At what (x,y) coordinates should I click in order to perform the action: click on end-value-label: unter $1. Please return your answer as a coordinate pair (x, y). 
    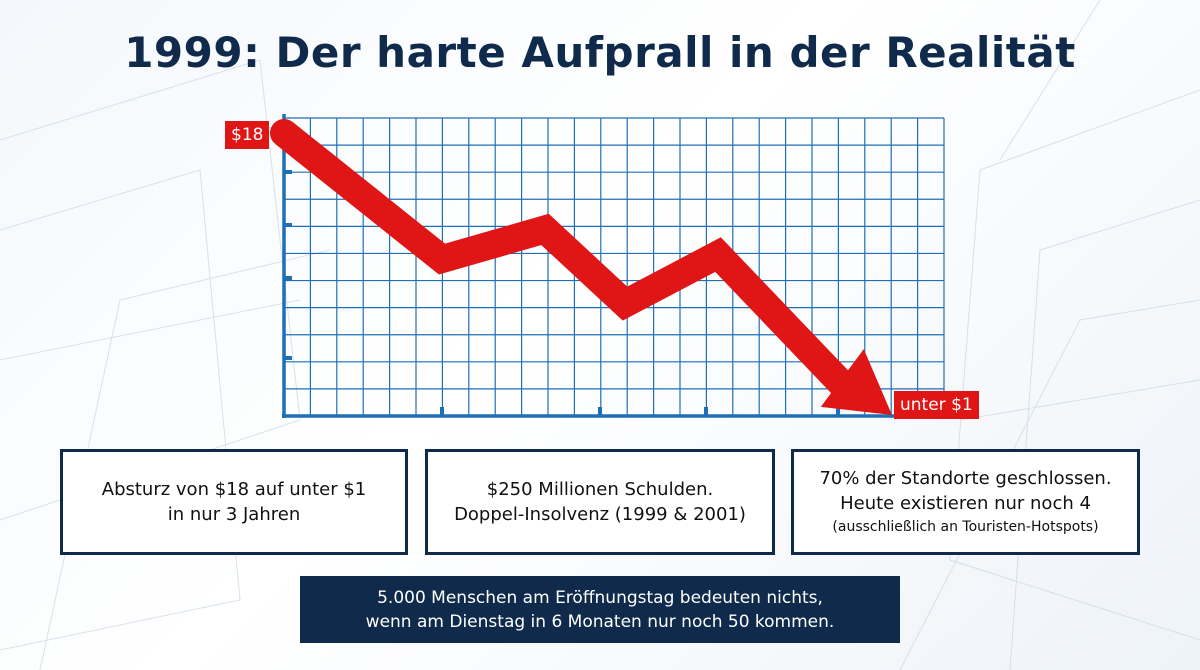
    Looking at the image, I should click on (936, 405).